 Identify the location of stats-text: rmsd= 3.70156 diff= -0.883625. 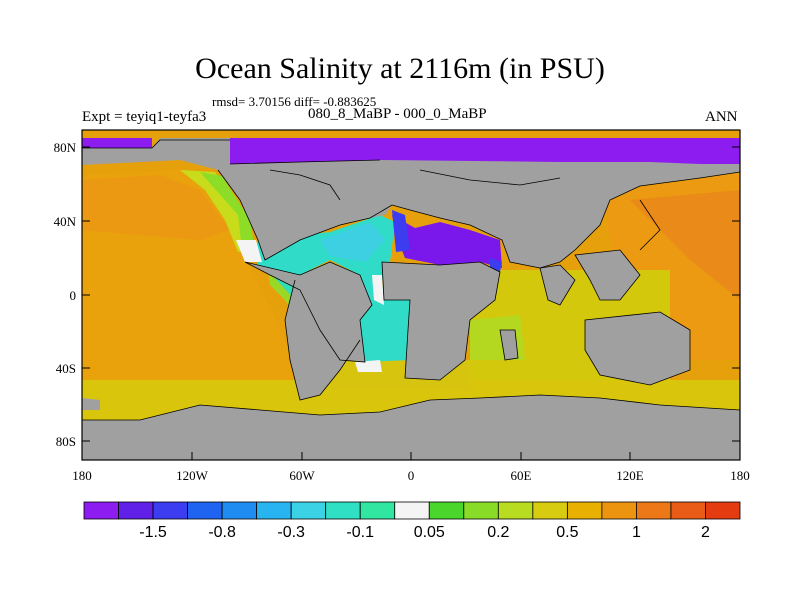
(294, 101).